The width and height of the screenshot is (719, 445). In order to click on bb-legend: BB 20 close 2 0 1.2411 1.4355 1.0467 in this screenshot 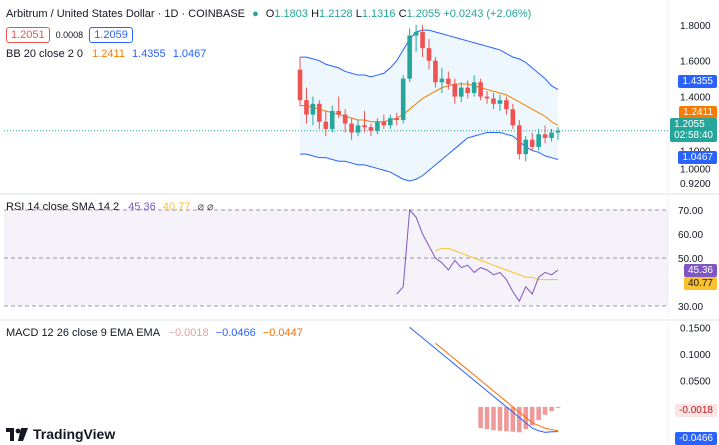, I will do `click(106, 54)`.